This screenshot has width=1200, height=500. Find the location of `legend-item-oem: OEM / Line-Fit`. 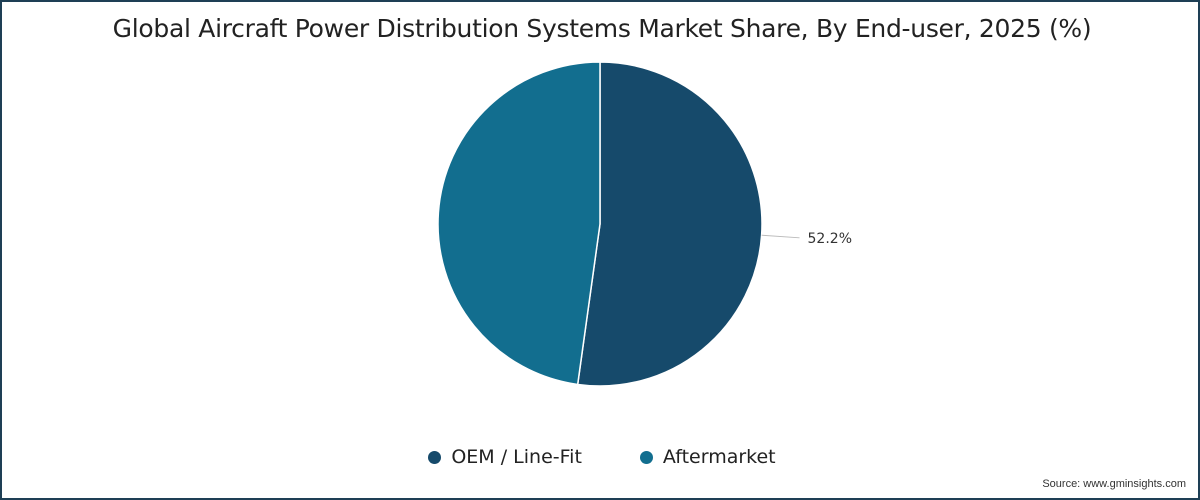

legend-item-oem: OEM / Line-Fit is located at coordinates (505, 457).